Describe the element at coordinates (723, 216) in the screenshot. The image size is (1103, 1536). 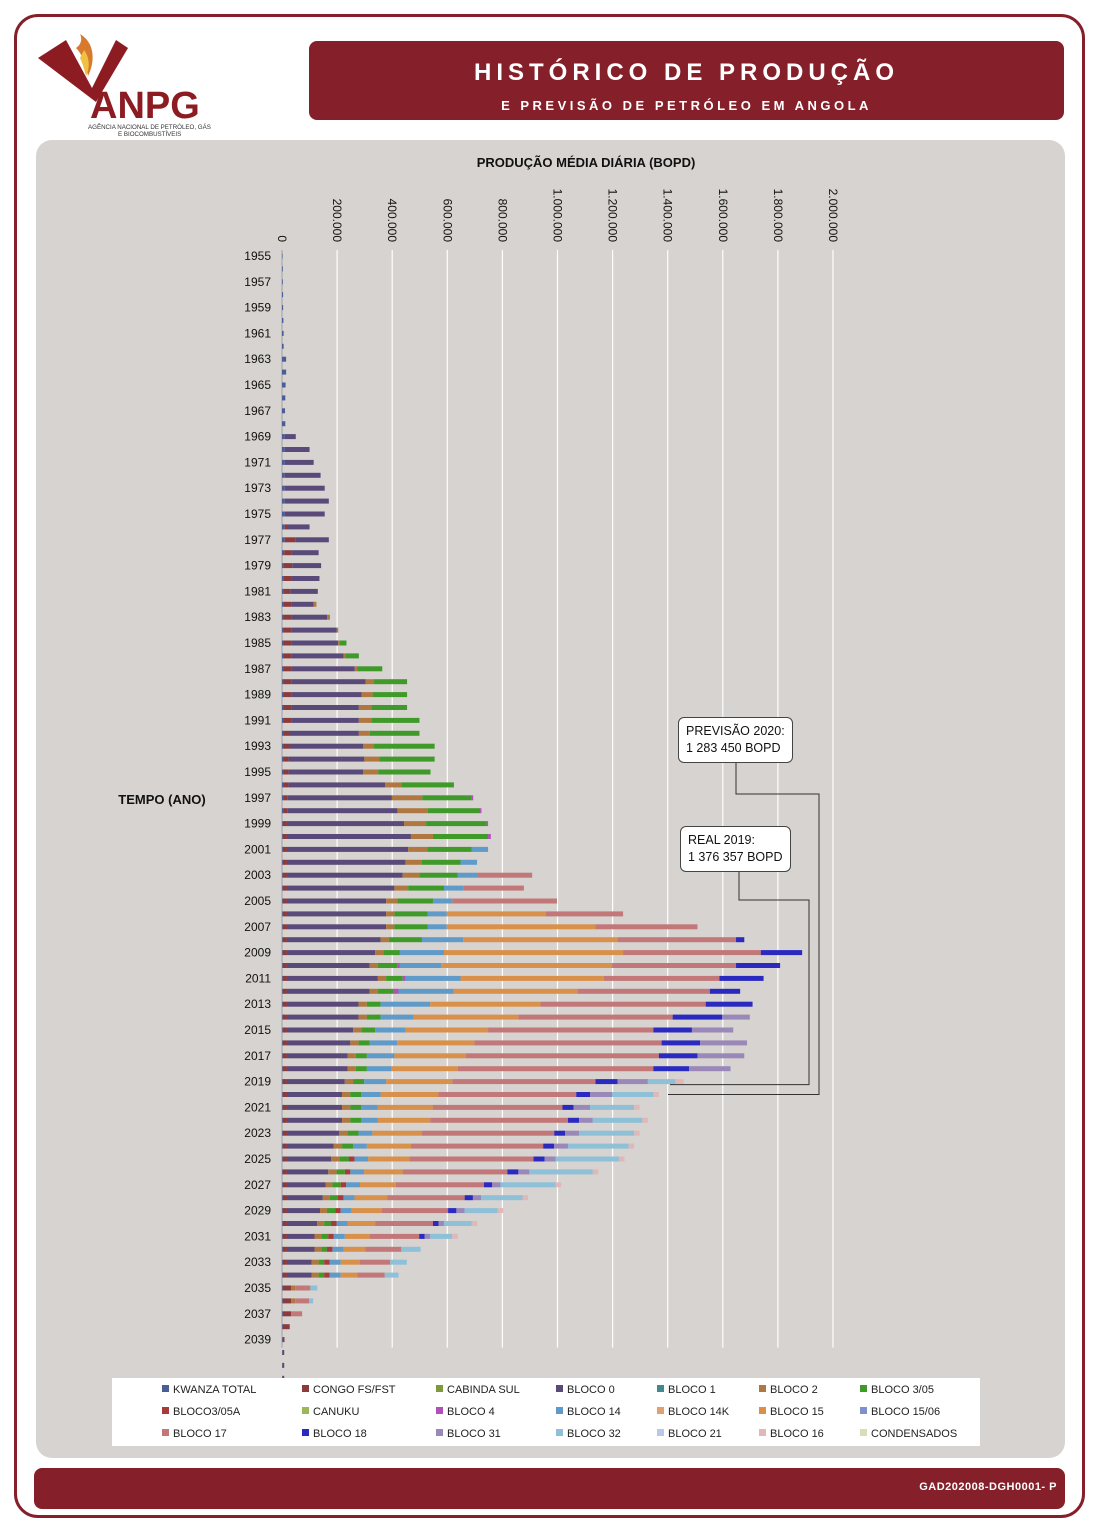
I see `x-tick-label: 1.600.000` at that location.